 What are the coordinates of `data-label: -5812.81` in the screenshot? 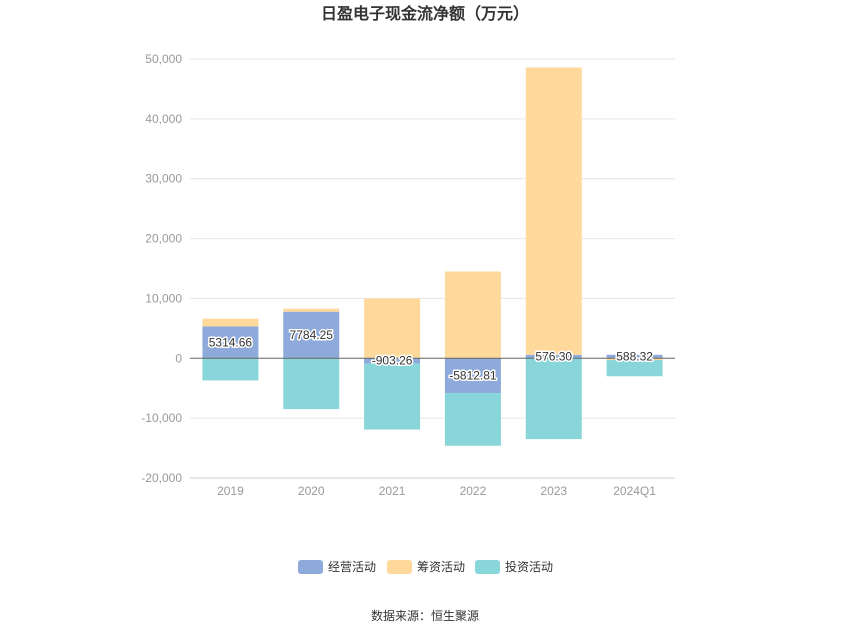 It's located at (473, 376).